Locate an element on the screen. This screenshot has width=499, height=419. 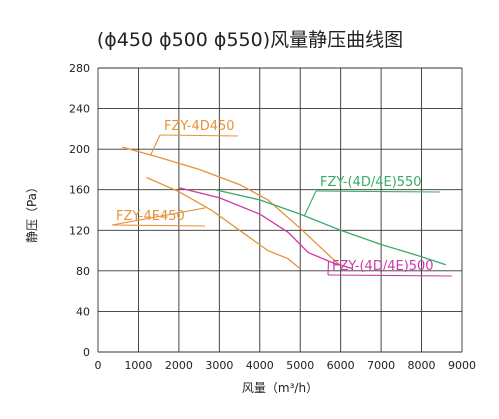
x-tick-label: 0 is located at coordinates (98, 365).